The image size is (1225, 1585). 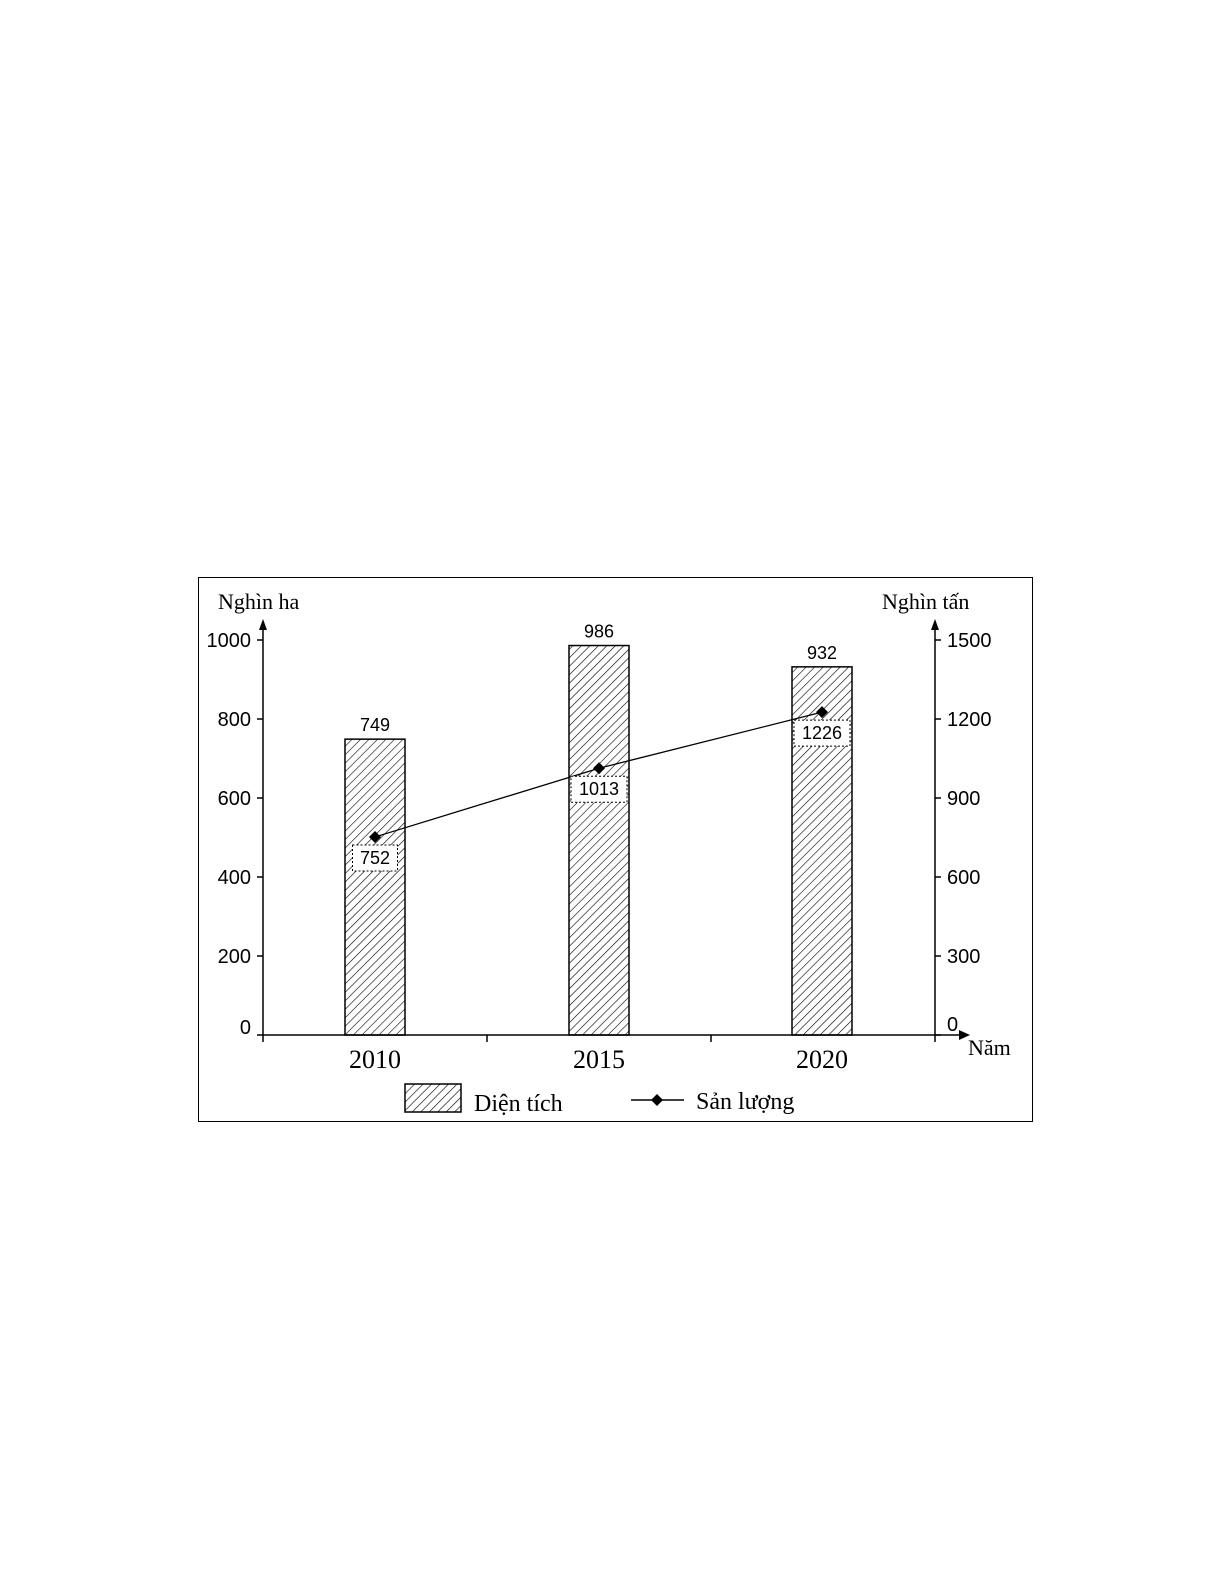 I want to click on x-category-label: 2015, so click(x=599, y=1059).